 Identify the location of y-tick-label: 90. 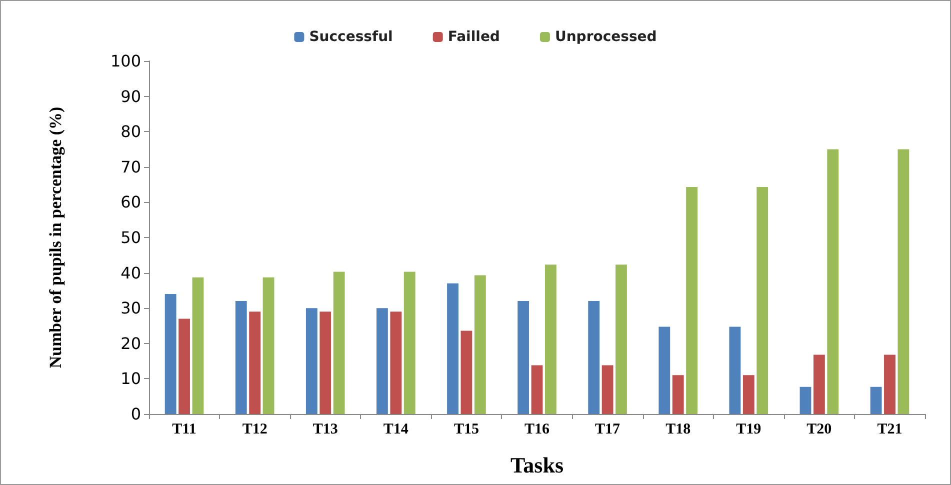
(130, 96).